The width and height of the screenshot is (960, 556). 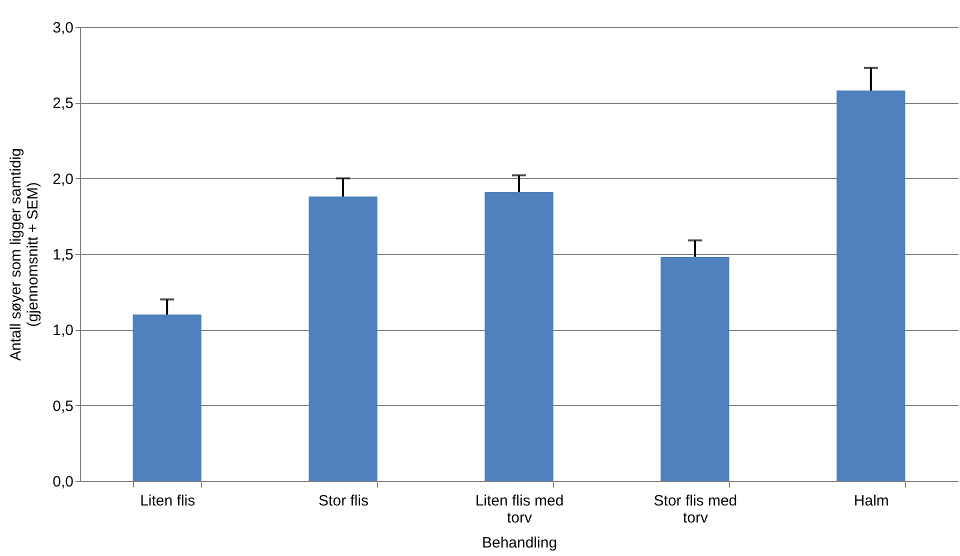 I want to click on x-tick-label: Stor flis med torv, so click(x=696, y=509).